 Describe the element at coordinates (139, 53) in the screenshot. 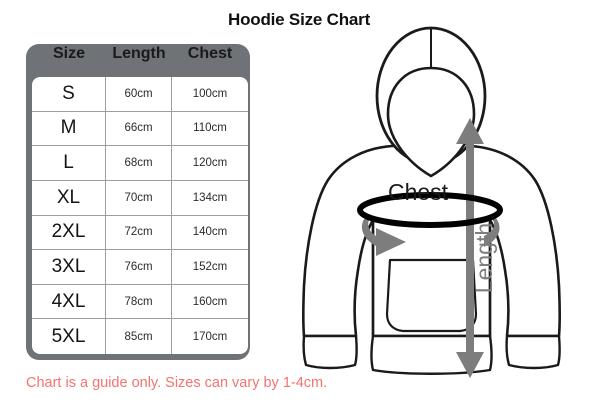

I see `column-header-length: Length` at that location.